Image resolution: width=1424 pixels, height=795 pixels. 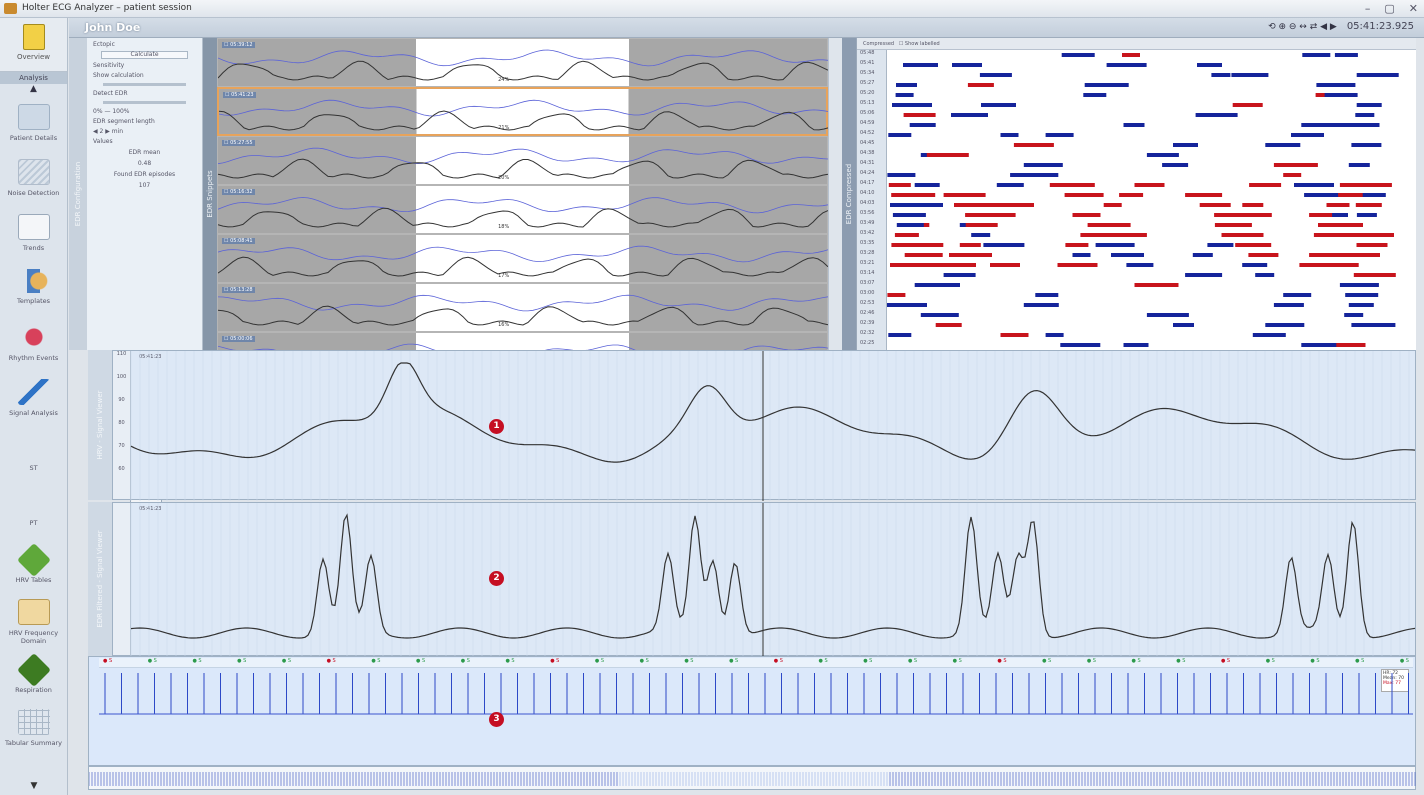 I want to click on current-time: 05:41:23.925, so click(x=1380, y=26).